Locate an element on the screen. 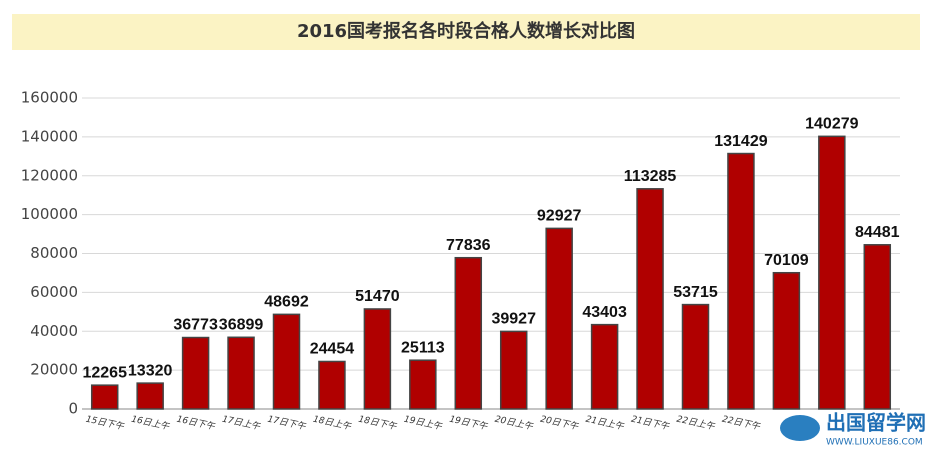  value-label: 70109 is located at coordinates (786, 260).